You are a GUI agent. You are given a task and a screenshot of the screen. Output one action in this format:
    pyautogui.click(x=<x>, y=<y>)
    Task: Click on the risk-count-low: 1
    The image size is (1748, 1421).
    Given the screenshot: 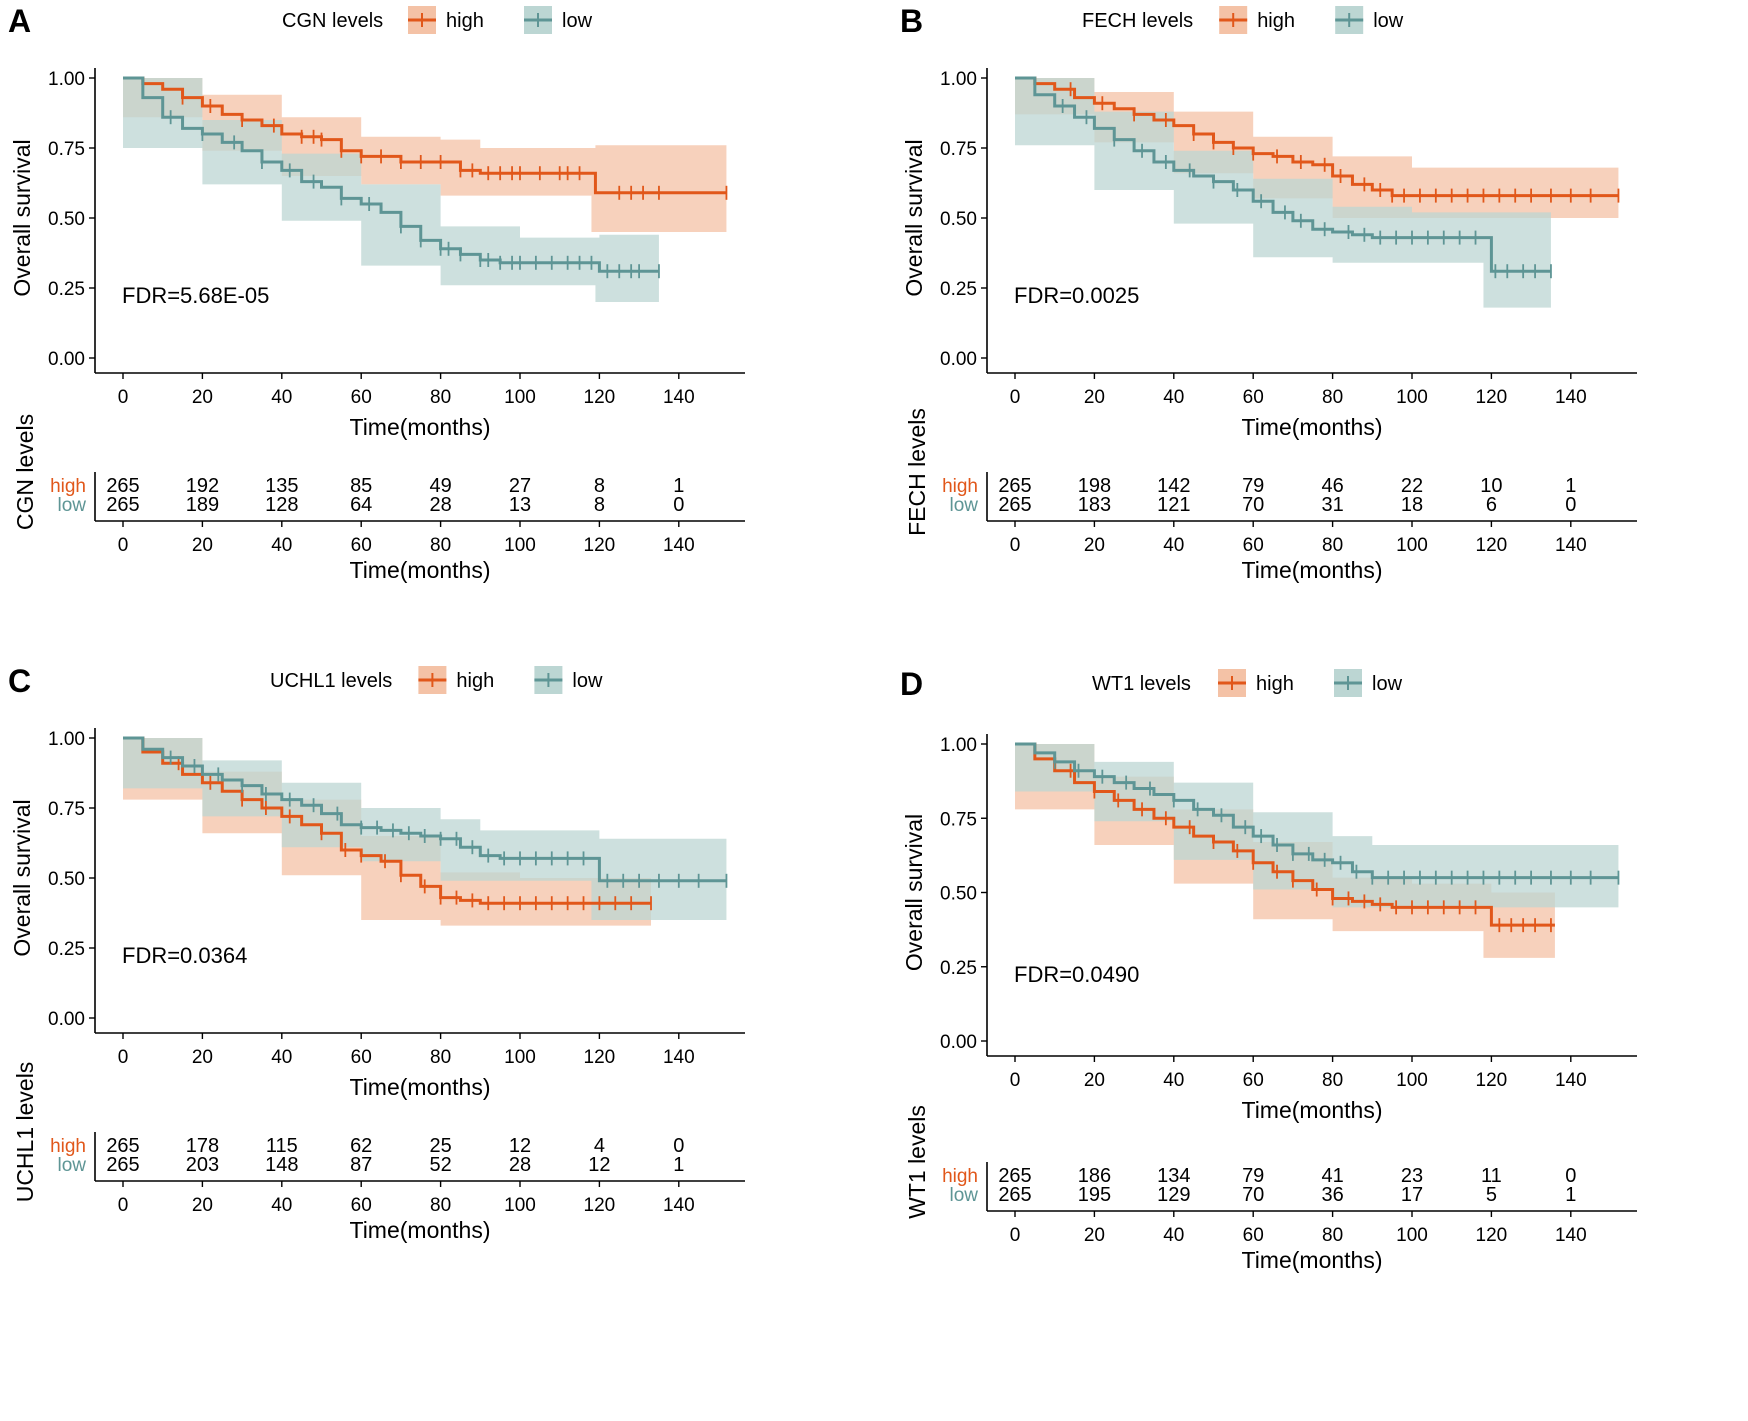 What is the action you would take?
    pyautogui.click(x=678, y=1165)
    